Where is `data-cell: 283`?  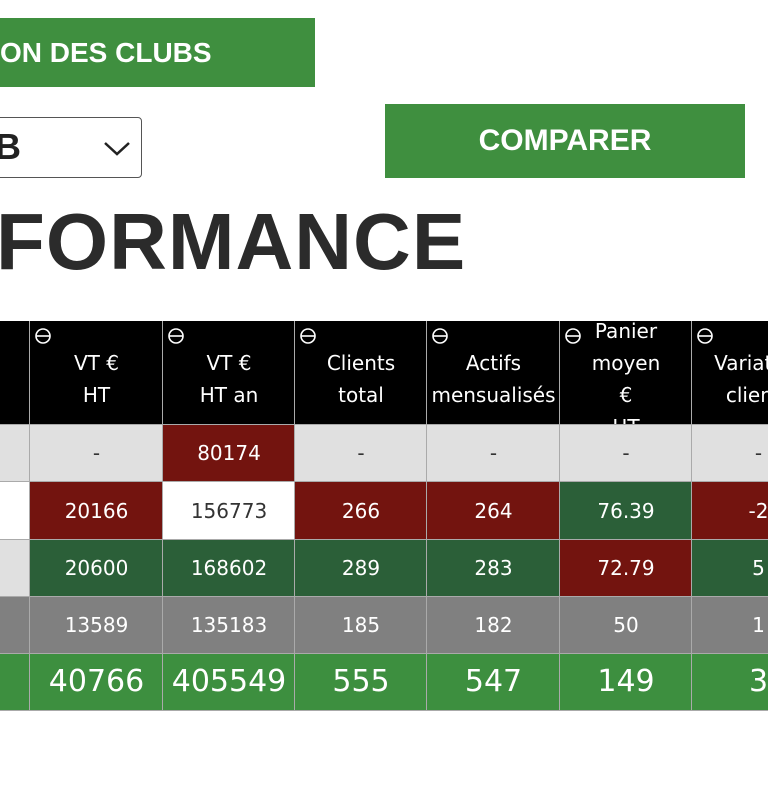 data-cell: 283 is located at coordinates (493, 568).